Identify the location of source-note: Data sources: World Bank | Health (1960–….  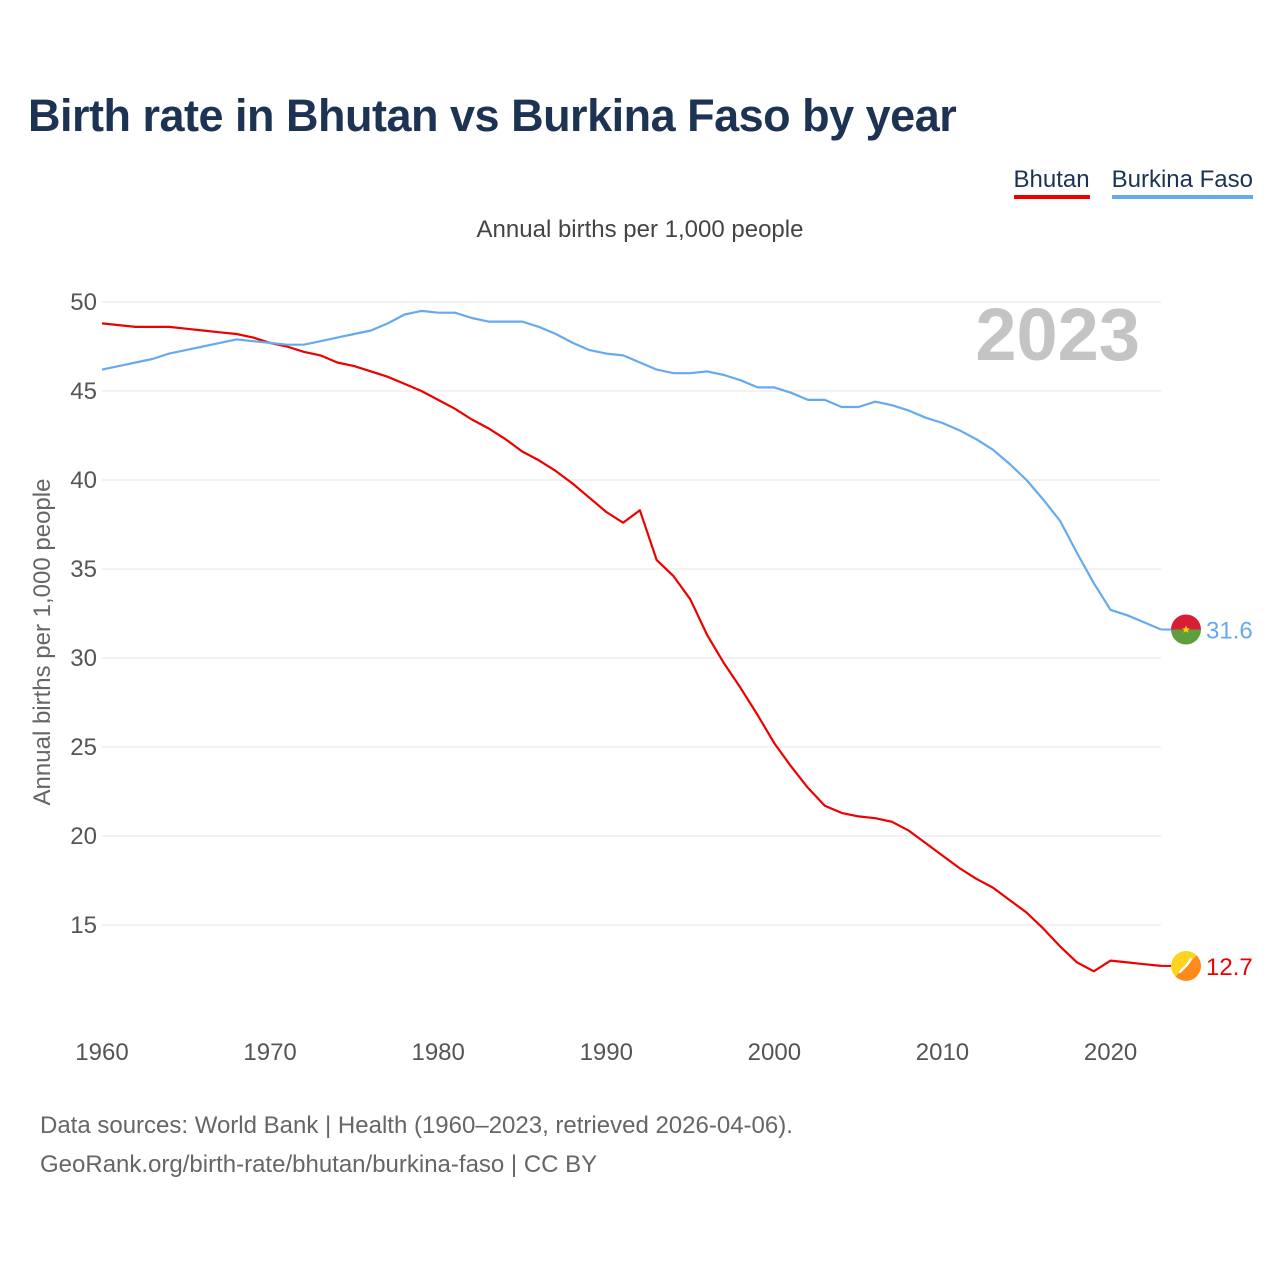
(416, 1145).